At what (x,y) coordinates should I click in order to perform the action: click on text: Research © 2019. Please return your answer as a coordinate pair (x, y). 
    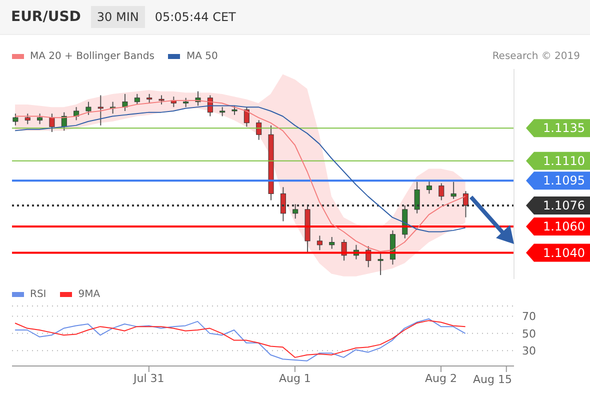
    Looking at the image, I should click on (536, 56).